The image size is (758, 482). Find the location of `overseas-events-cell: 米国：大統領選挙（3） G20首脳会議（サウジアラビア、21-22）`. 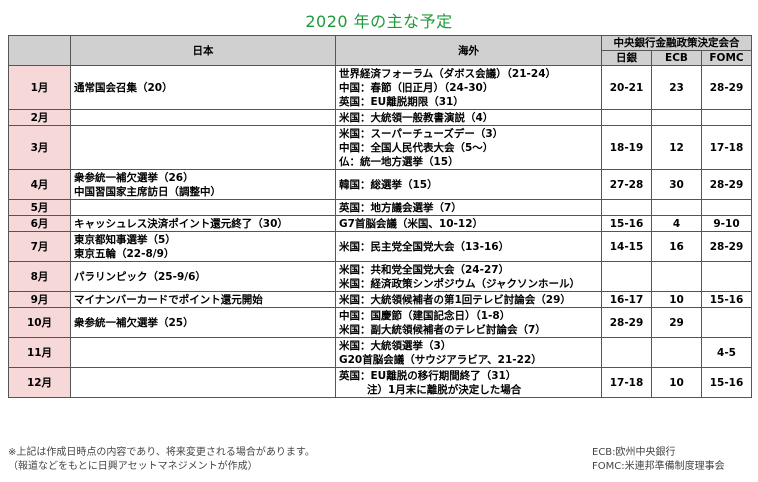

overseas-events-cell: 米国：大統領選挙（3） G20首脳会議（サウジアラビア、21-22） is located at coordinates (468, 352).